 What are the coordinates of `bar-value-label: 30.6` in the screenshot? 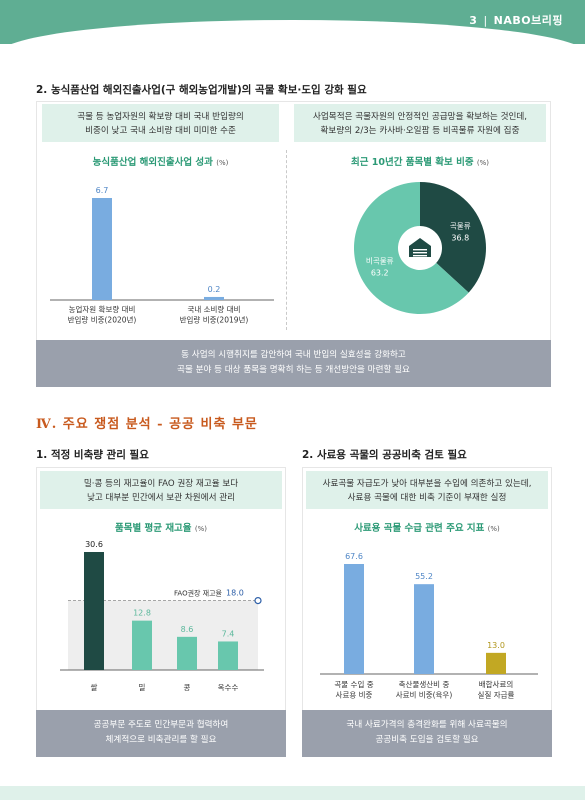 It's located at (94, 544).